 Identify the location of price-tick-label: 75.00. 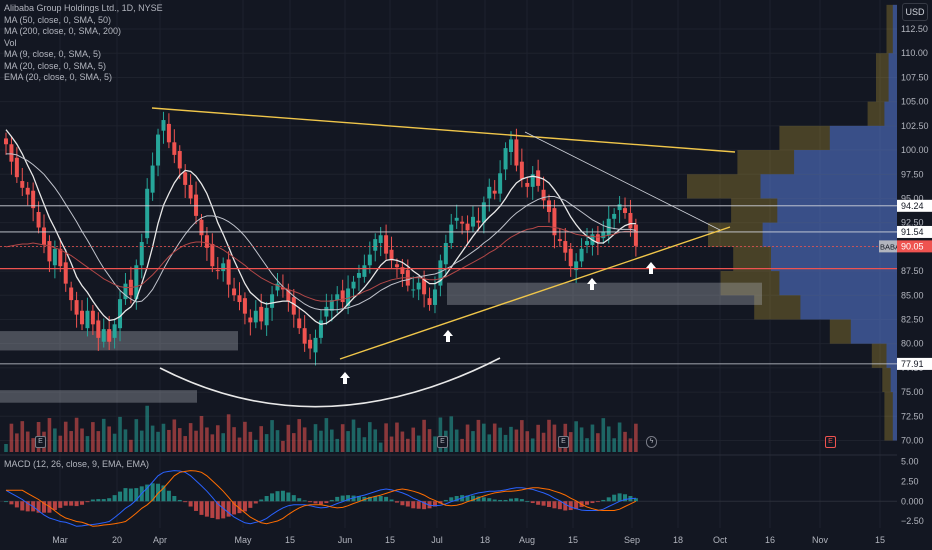
(912, 392).